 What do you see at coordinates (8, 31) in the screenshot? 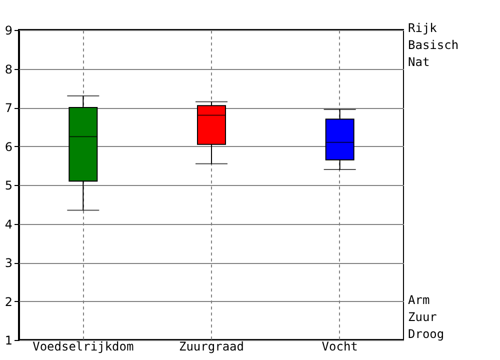
I see `y-tick-label: 9` at bounding box center [8, 31].